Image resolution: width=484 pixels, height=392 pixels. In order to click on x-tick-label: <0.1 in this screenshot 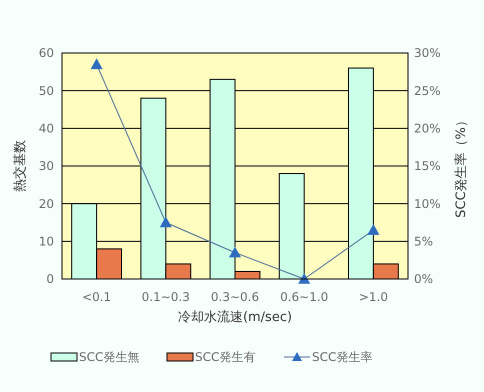, I will do `click(97, 297)`.